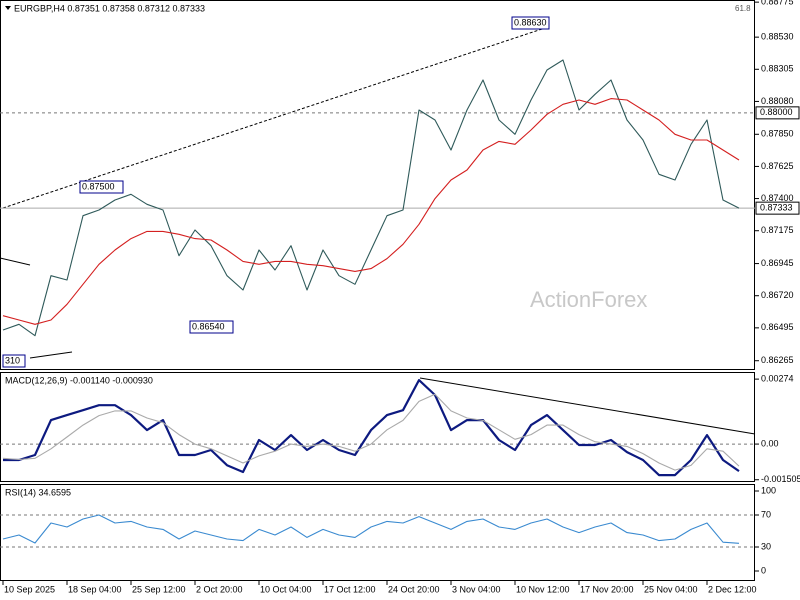 The height and width of the screenshot is (600, 800). Describe the element at coordinates (95, 589) in the screenshot. I see `x-tick-label: 18 Sep 04:00` at that location.